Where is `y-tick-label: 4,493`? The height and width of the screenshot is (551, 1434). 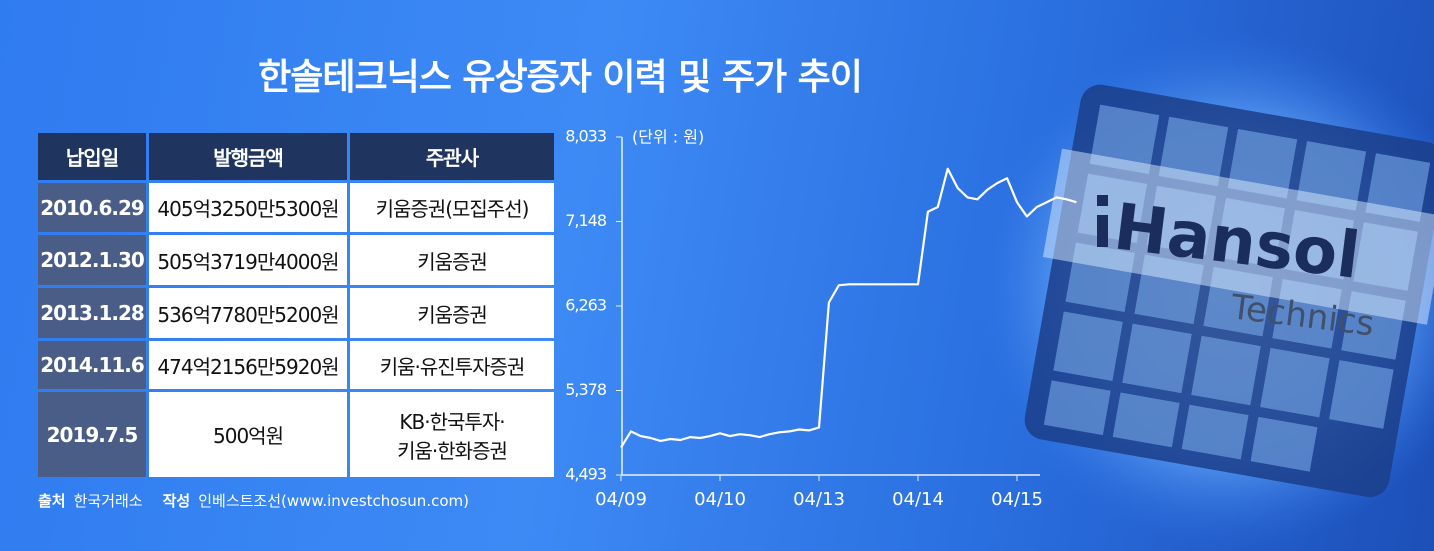 y-tick-label: 4,493 is located at coordinates (585, 474).